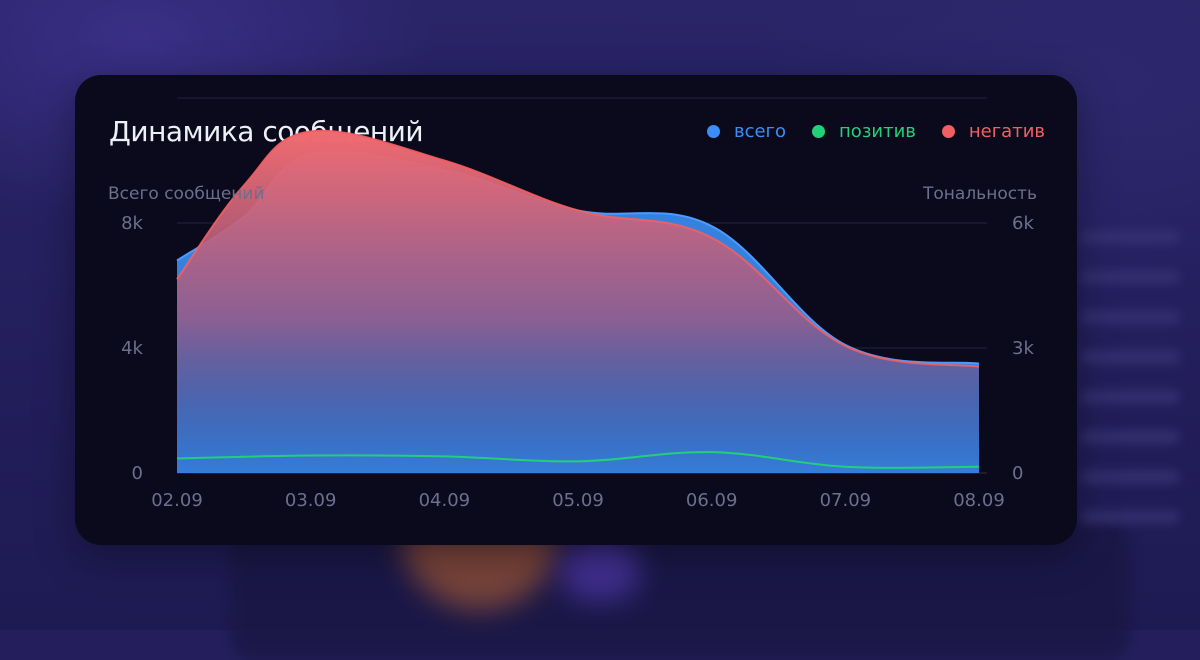  What do you see at coordinates (1023, 223) in the screenshot?
I see `y-tick-label-right: 6k` at bounding box center [1023, 223].